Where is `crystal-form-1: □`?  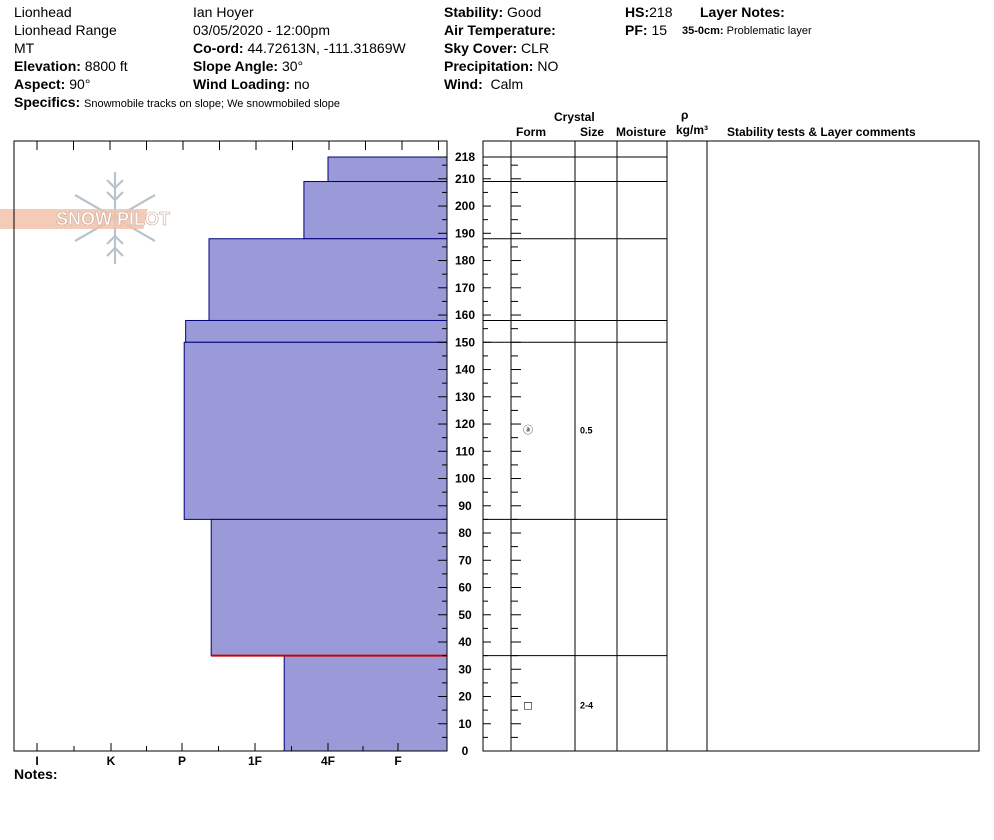 crystal-form-1: □ is located at coordinates (527, 706).